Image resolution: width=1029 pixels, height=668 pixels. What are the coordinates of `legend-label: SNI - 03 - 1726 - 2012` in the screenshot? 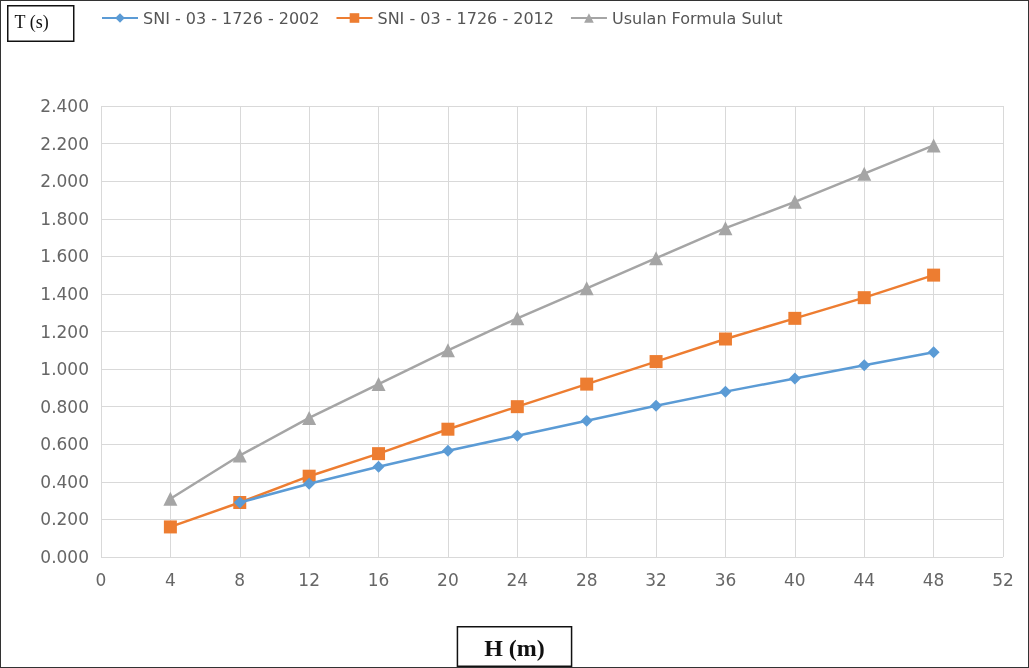 It's located at (465, 18).